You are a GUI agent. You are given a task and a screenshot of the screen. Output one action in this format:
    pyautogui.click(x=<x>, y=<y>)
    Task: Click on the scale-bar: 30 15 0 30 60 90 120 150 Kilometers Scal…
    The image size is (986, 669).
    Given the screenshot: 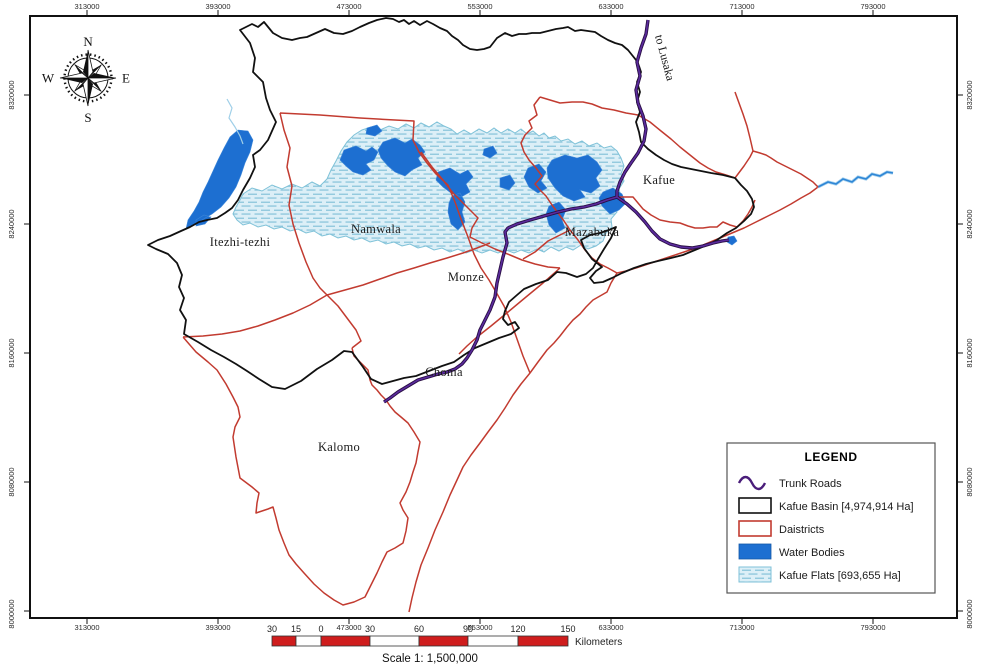 What is the action you would take?
    pyautogui.click(x=444, y=644)
    